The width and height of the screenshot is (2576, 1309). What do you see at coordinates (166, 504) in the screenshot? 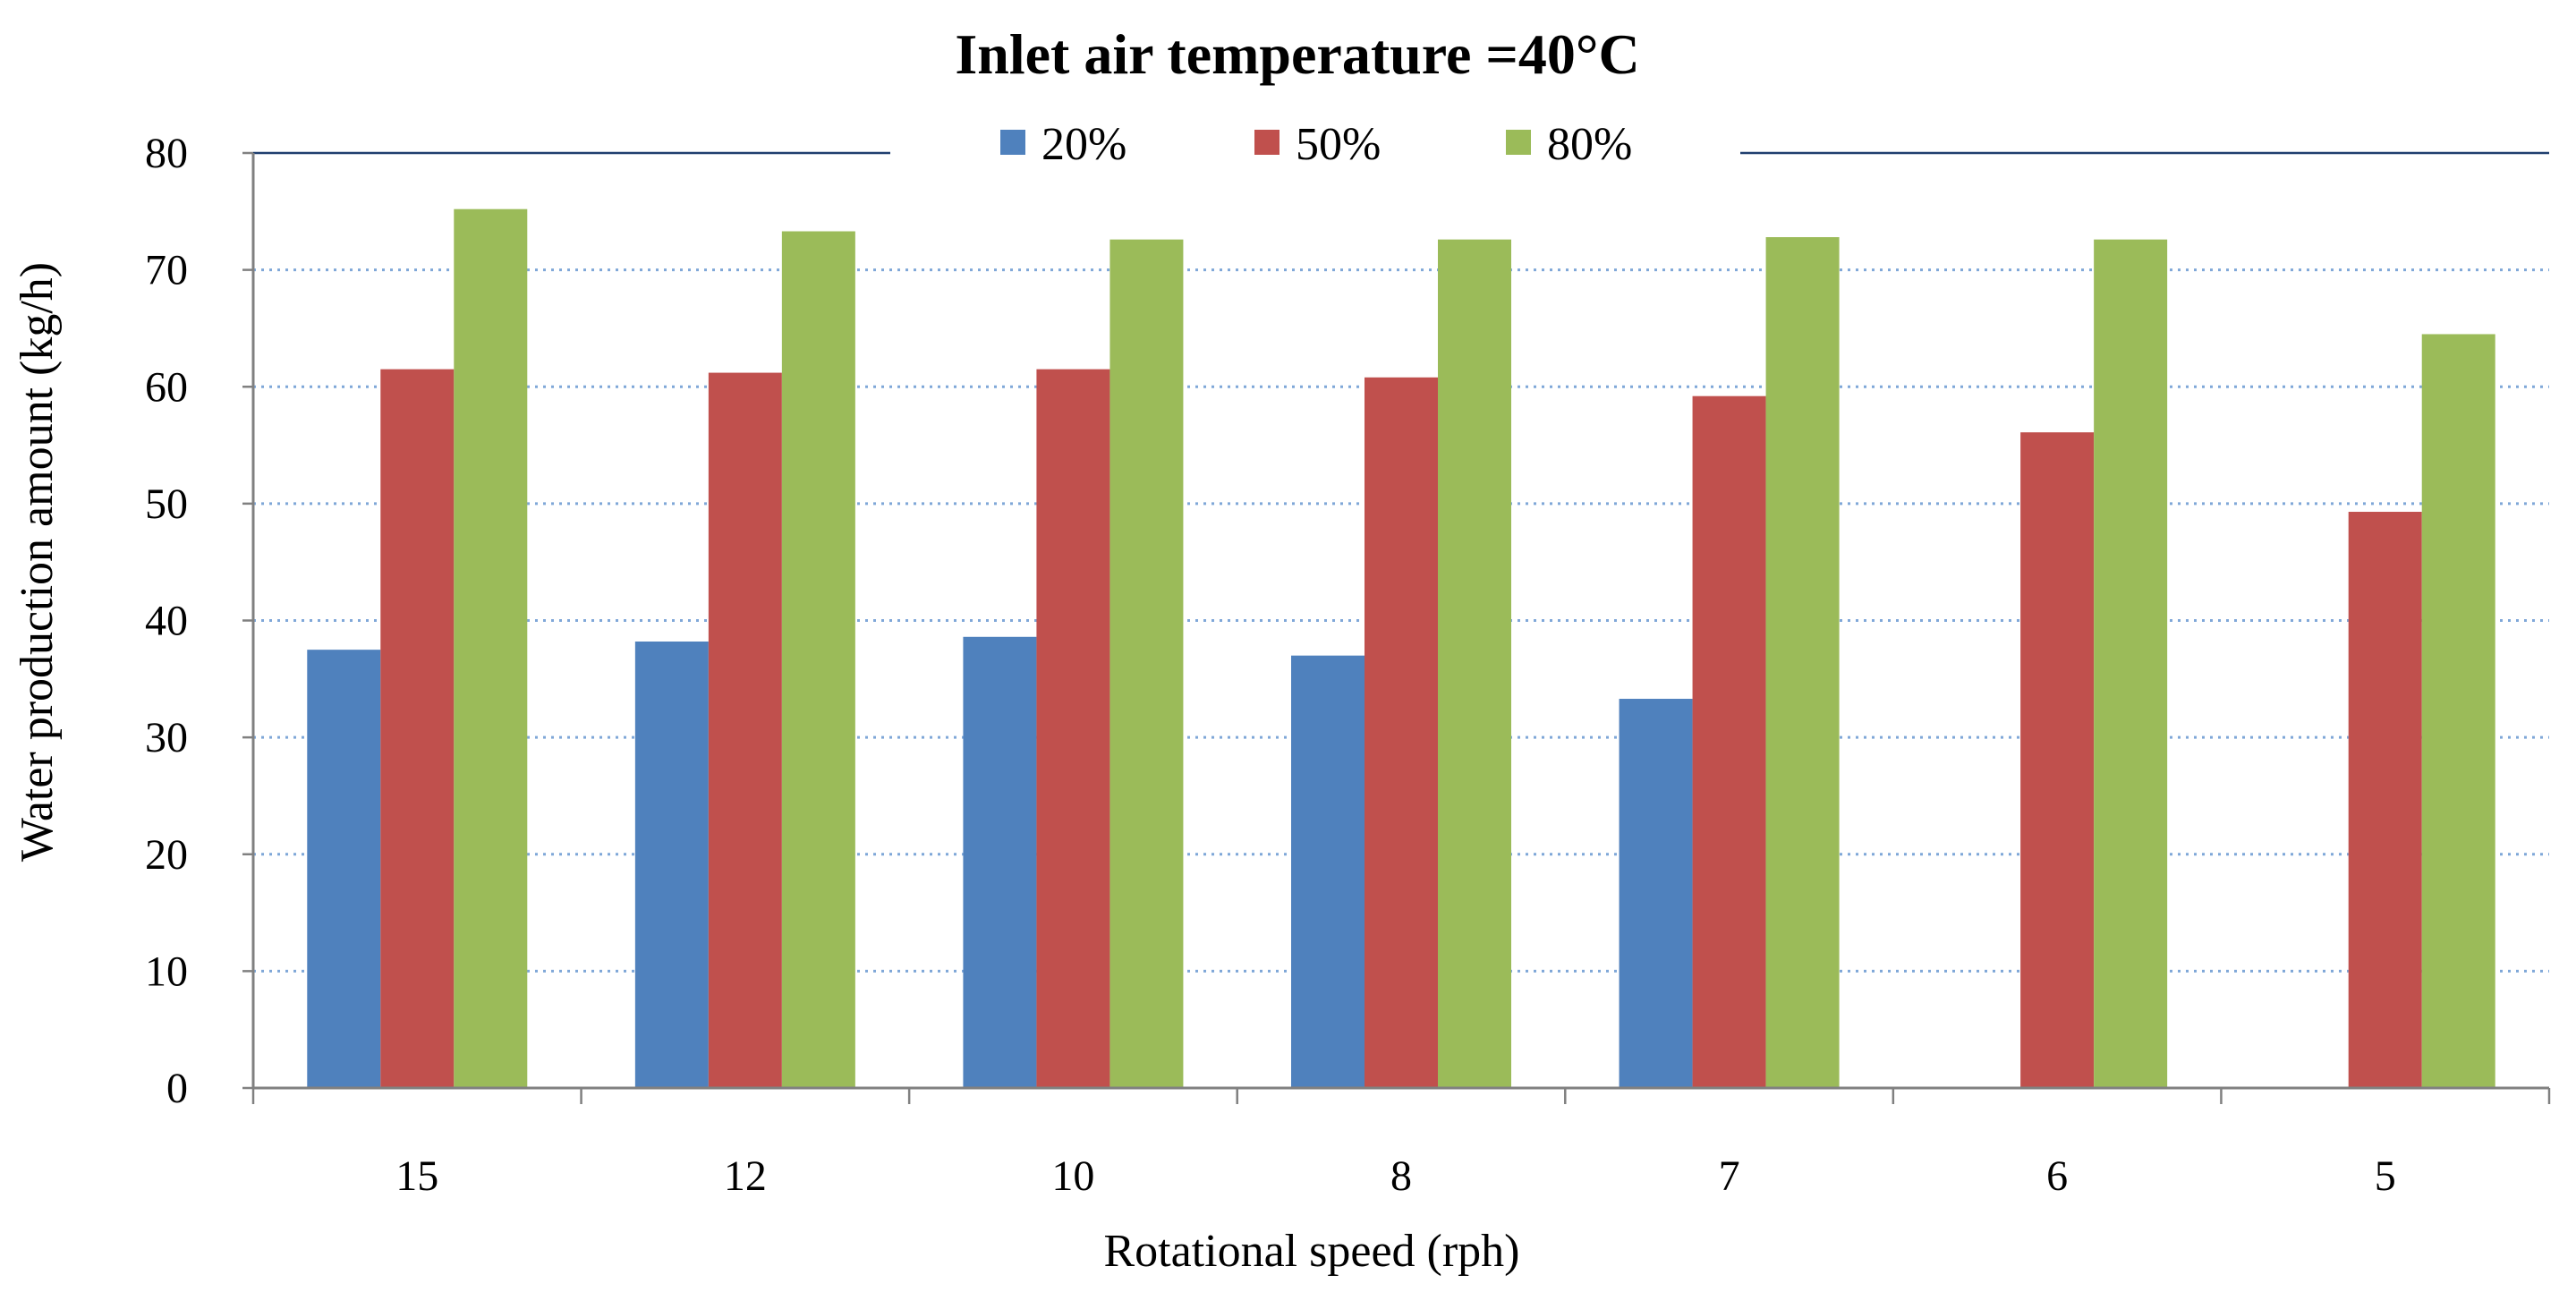
I see `y-tick-label: 50` at bounding box center [166, 504].